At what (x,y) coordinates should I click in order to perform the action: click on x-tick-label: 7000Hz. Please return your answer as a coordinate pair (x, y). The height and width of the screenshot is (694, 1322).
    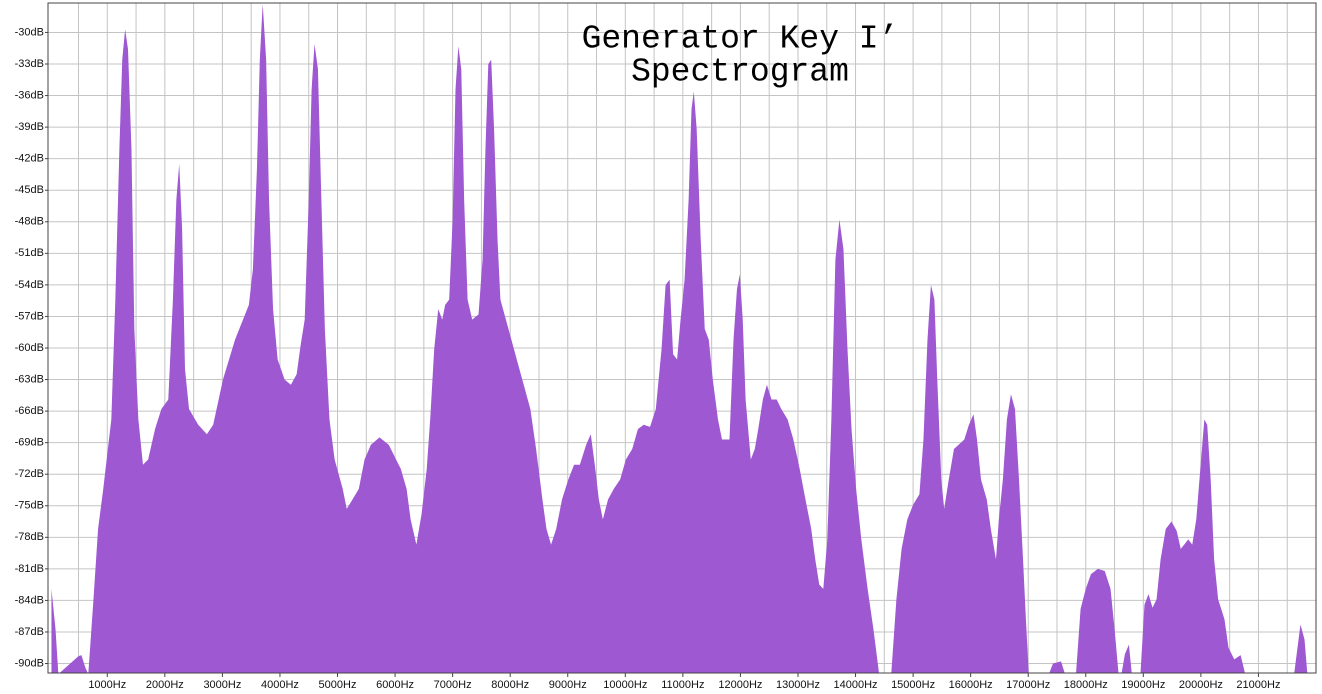
    Looking at the image, I should click on (453, 685).